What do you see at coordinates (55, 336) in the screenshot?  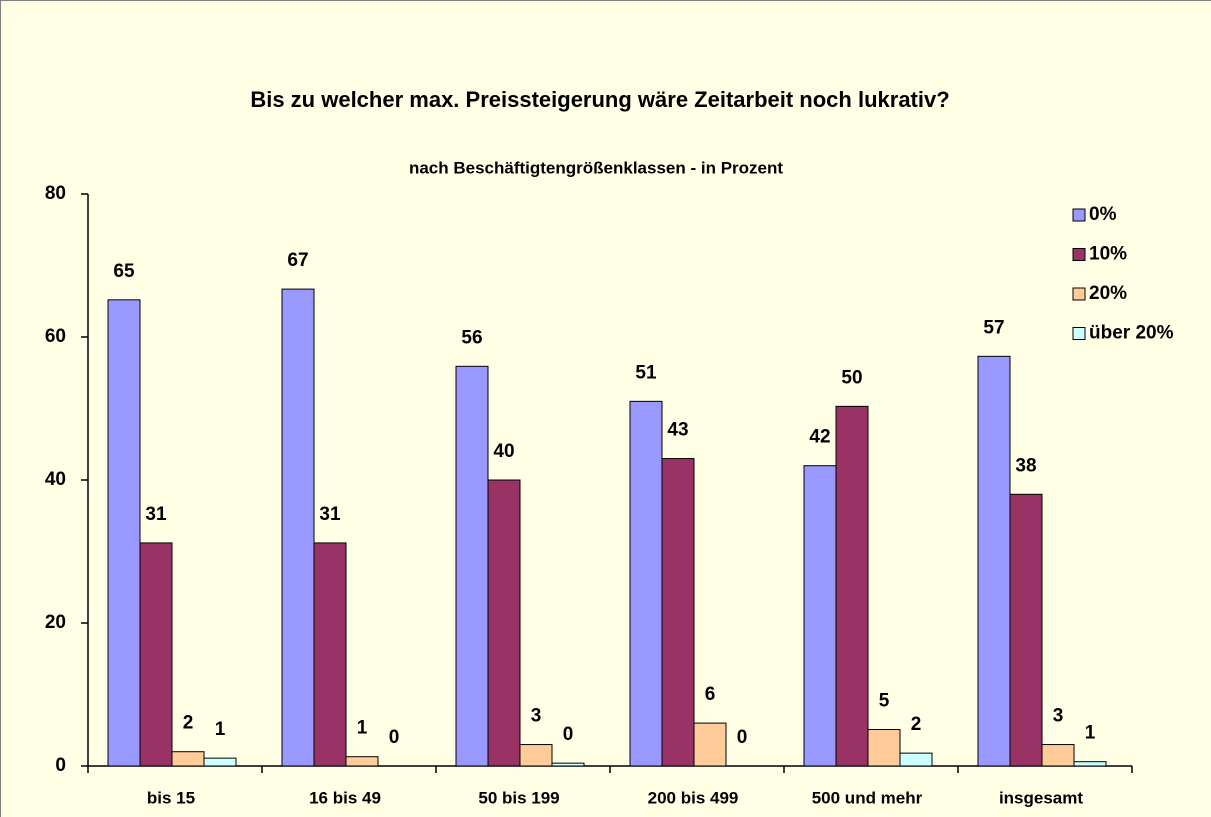 I see `y-tick-label: 60` at bounding box center [55, 336].